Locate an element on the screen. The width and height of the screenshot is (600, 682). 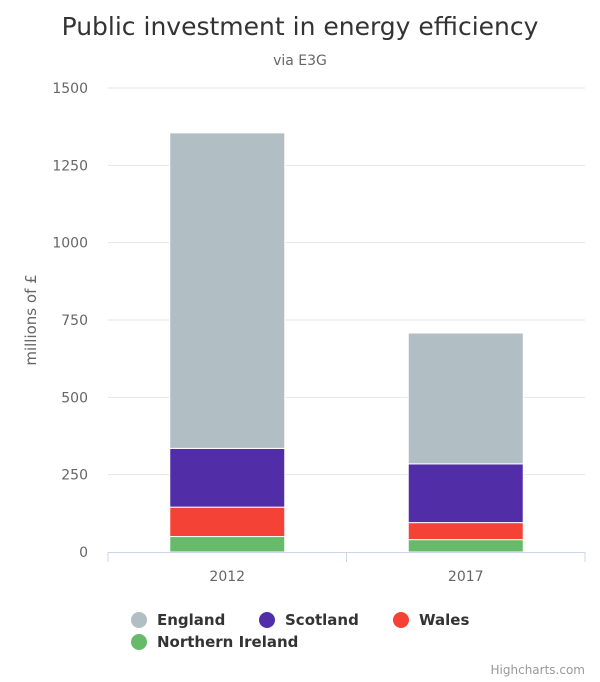
y-axis-title: millions of £ is located at coordinates (31, 319).